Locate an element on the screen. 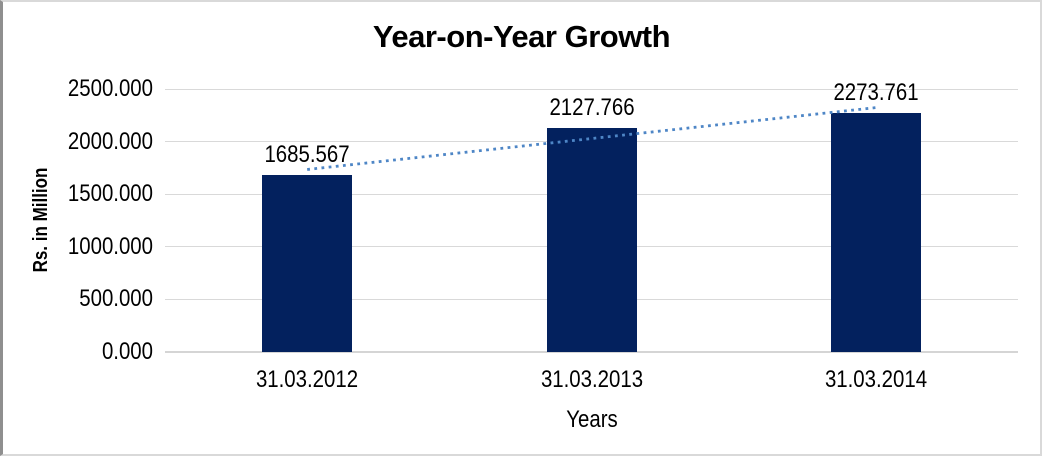 This screenshot has width=1042, height=456. y-tick-label: 1500.000 is located at coordinates (110, 194).